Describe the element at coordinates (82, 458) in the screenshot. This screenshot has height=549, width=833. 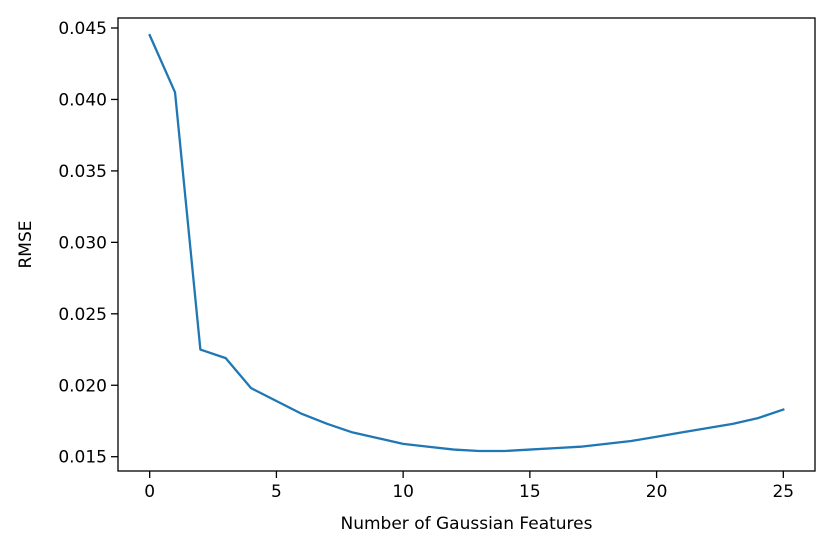
I see `y-tick-label: 0.015` at that location.